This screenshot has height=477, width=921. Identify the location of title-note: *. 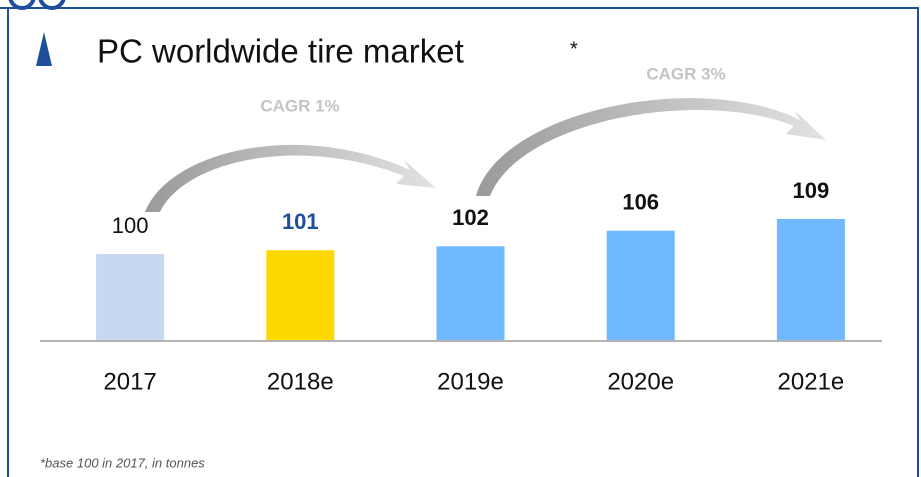
(574, 49).